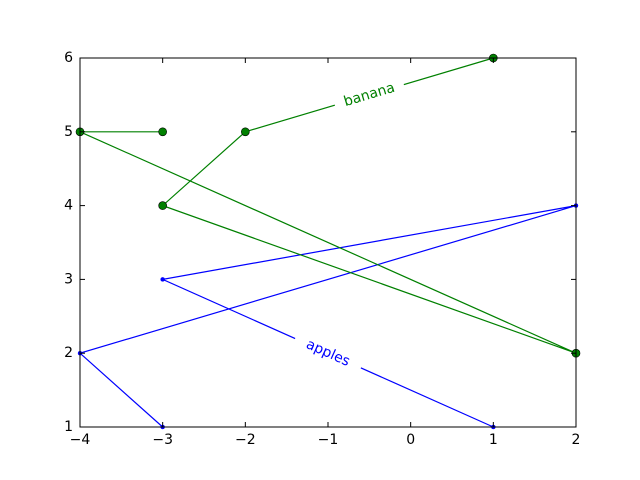 The height and width of the screenshot is (480, 640). What do you see at coordinates (493, 440) in the screenshot?
I see `x-tick-label: 1` at bounding box center [493, 440].